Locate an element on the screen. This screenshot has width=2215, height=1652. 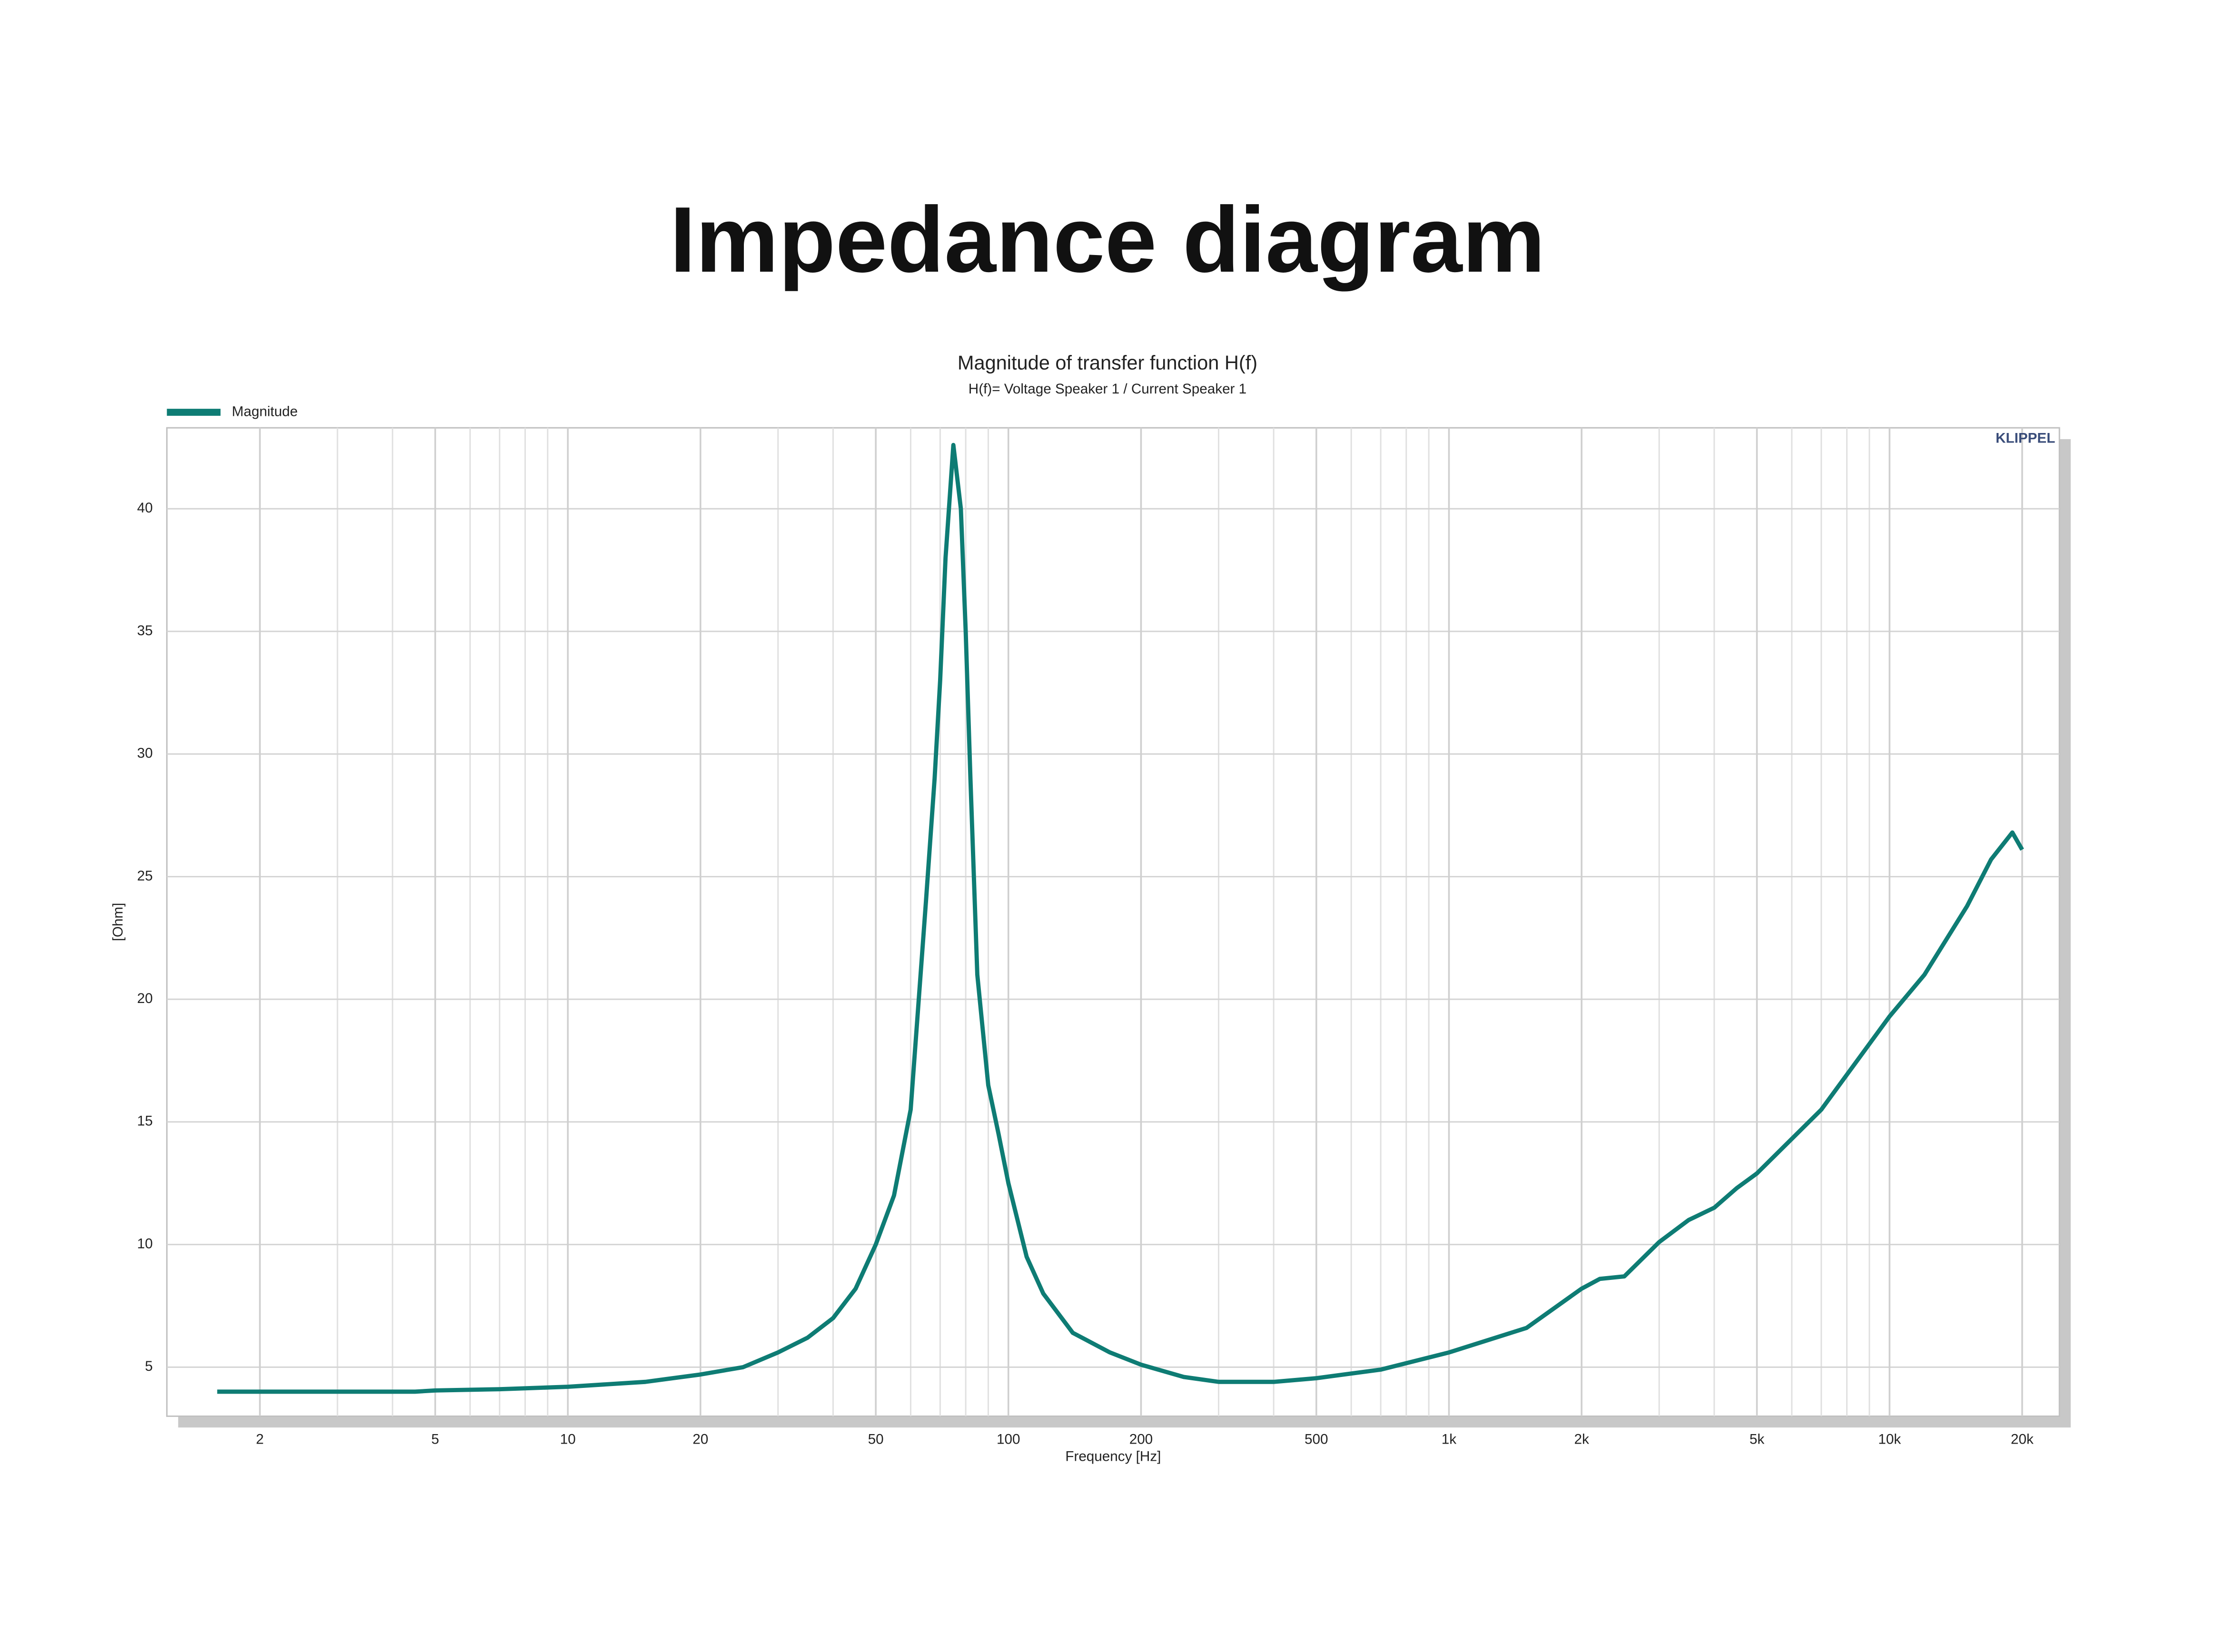
y-tick-label: 10 is located at coordinates (145, 1244).